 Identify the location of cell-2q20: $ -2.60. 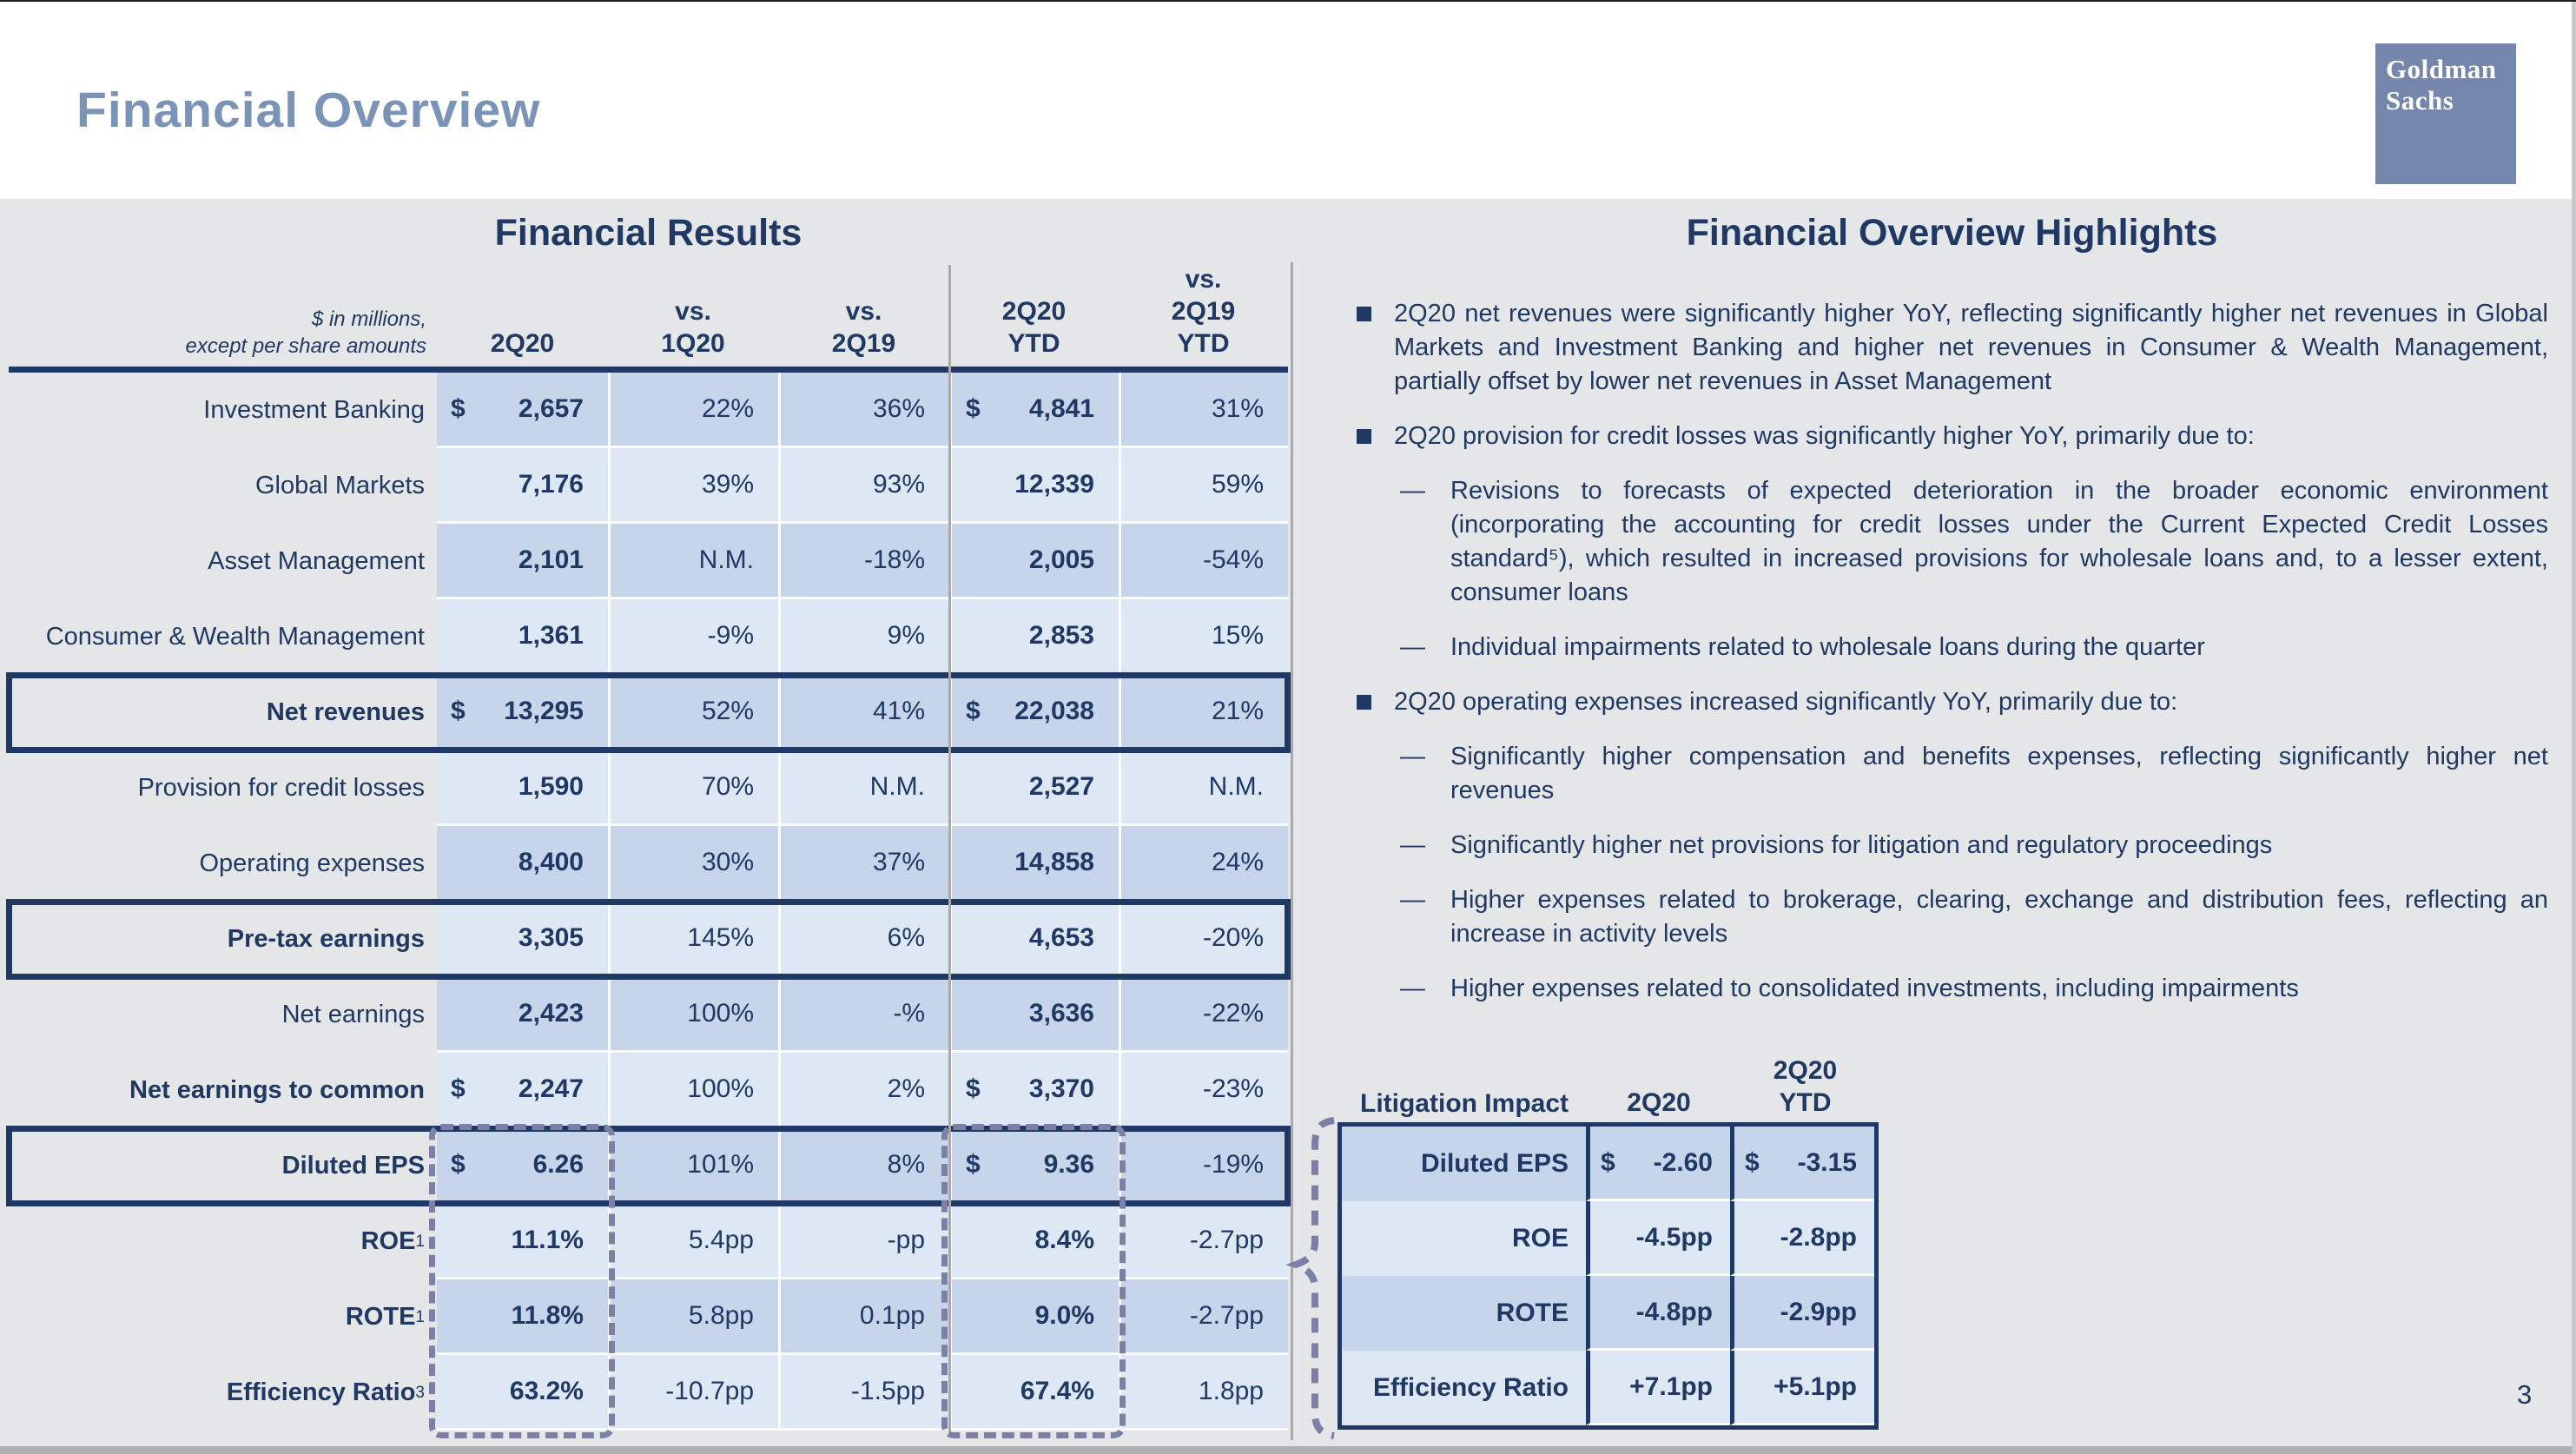
(1658, 1164).